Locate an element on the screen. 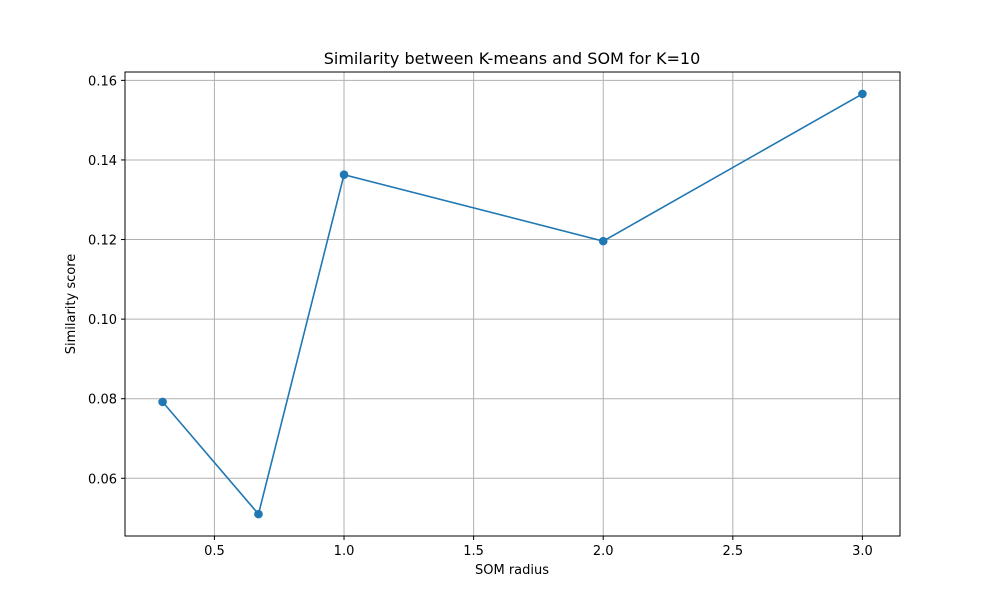 The height and width of the screenshot is (600, 1000). y-tick-label: 0.08 is located at coordinates (102, 400).